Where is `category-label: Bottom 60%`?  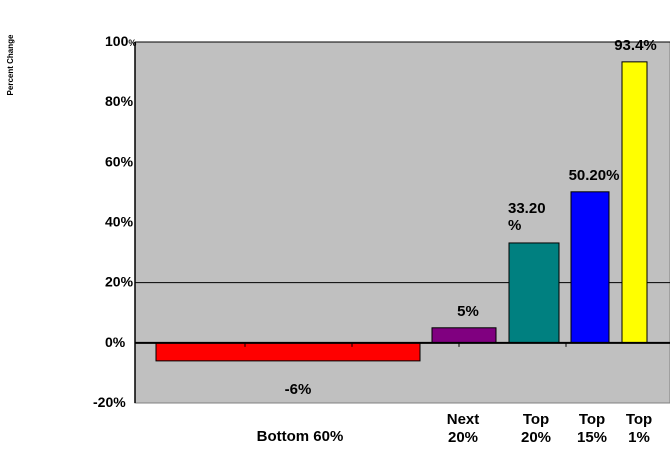
category-label: Bottom 60% is located at coordinates (300, 436).